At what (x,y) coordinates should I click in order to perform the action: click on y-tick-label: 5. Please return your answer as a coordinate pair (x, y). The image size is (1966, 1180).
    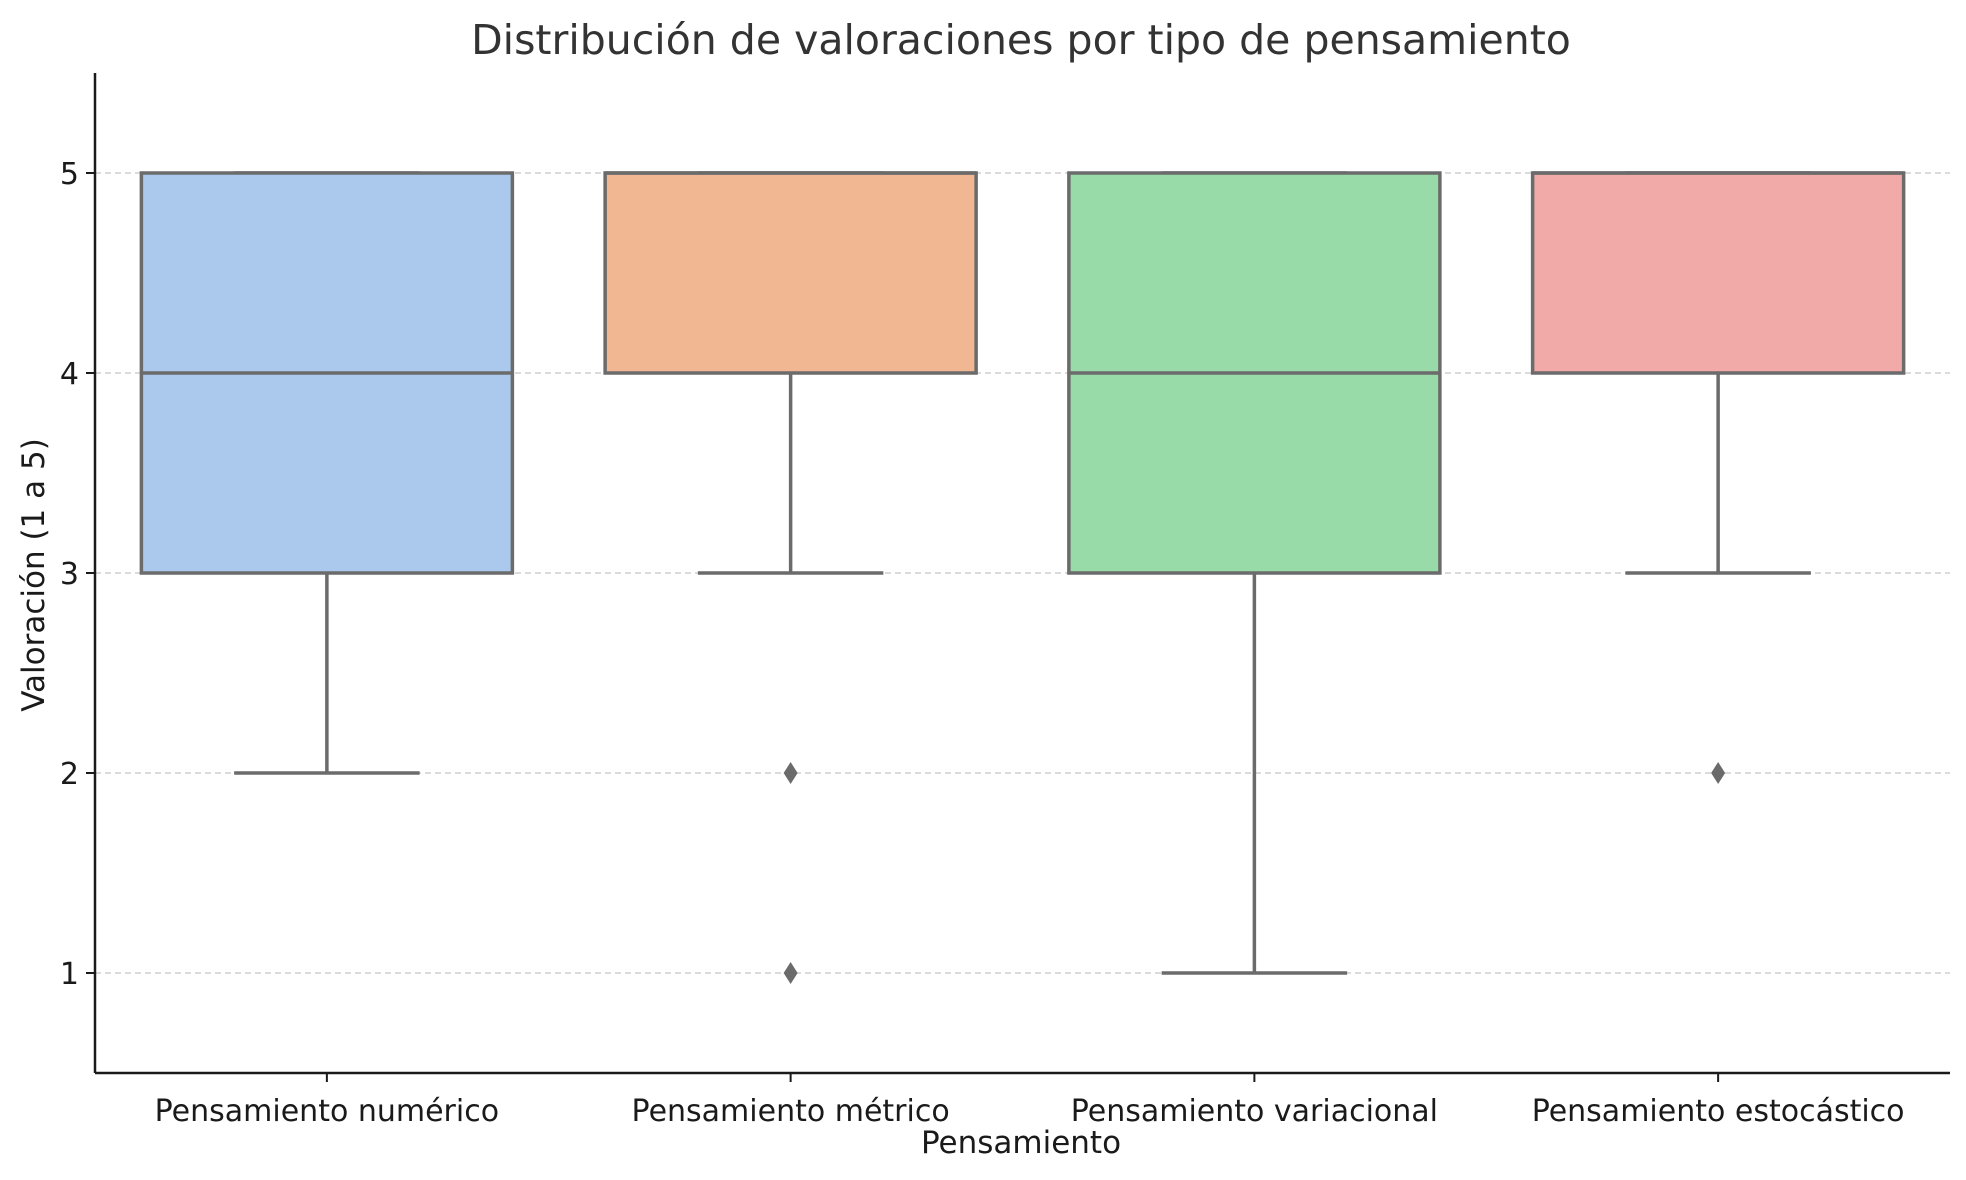
    Looking at the image, I should click on (69, 174).